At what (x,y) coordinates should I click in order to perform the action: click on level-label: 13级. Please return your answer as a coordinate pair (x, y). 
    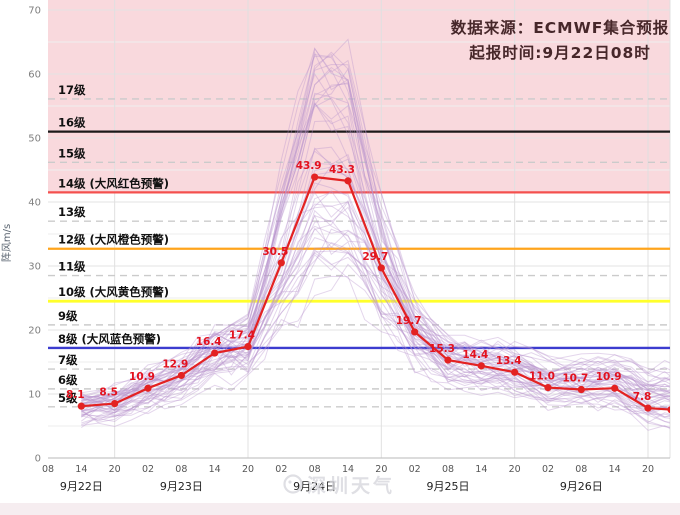
    Looking at the image, I should click on (72, 212).